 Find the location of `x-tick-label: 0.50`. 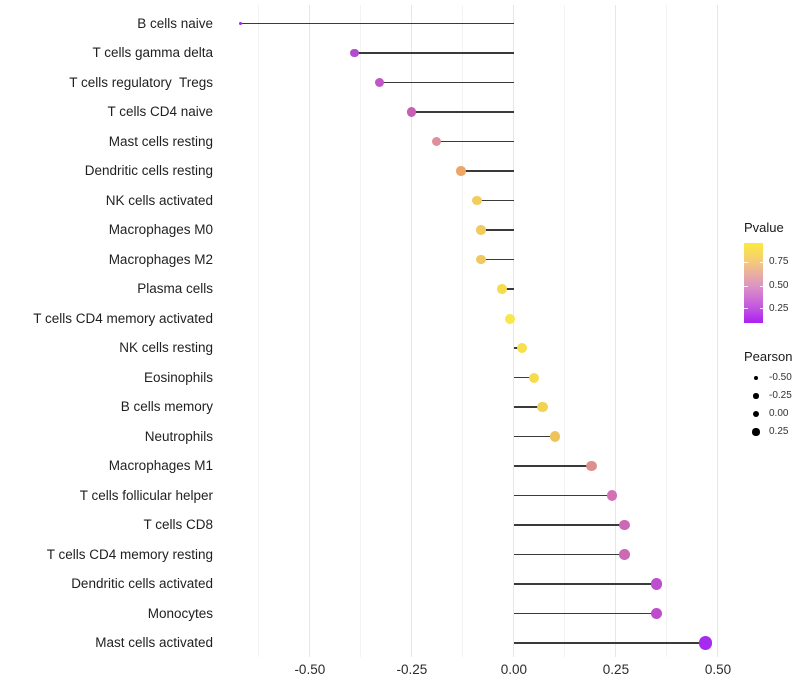

x-tick-label: 0.50 is located at coordinates (718, 669).